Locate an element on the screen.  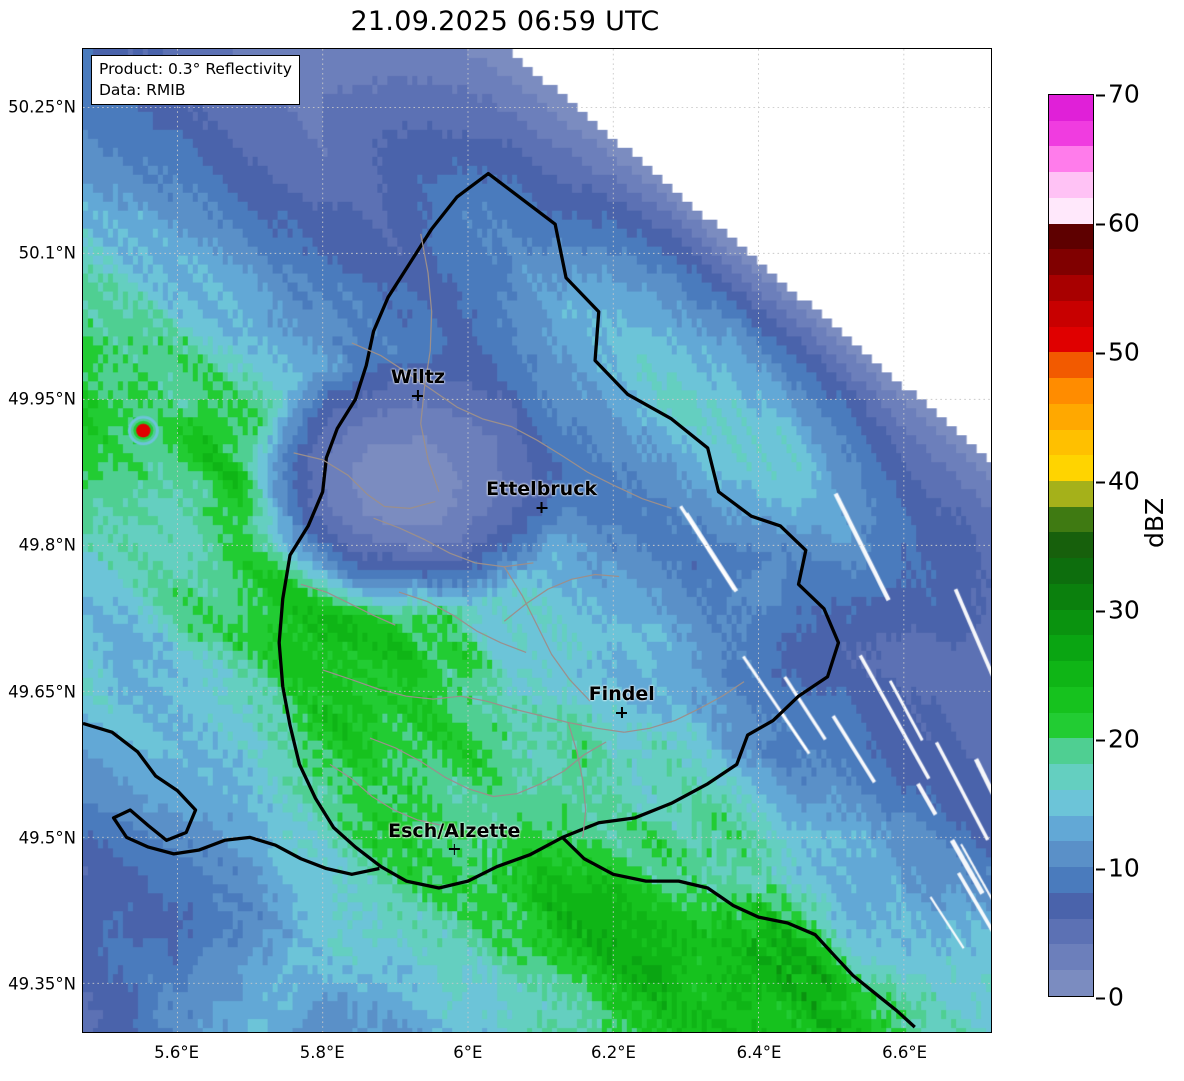
colorbar-axis-label: dBZ is located at coordinates (1154, 522).